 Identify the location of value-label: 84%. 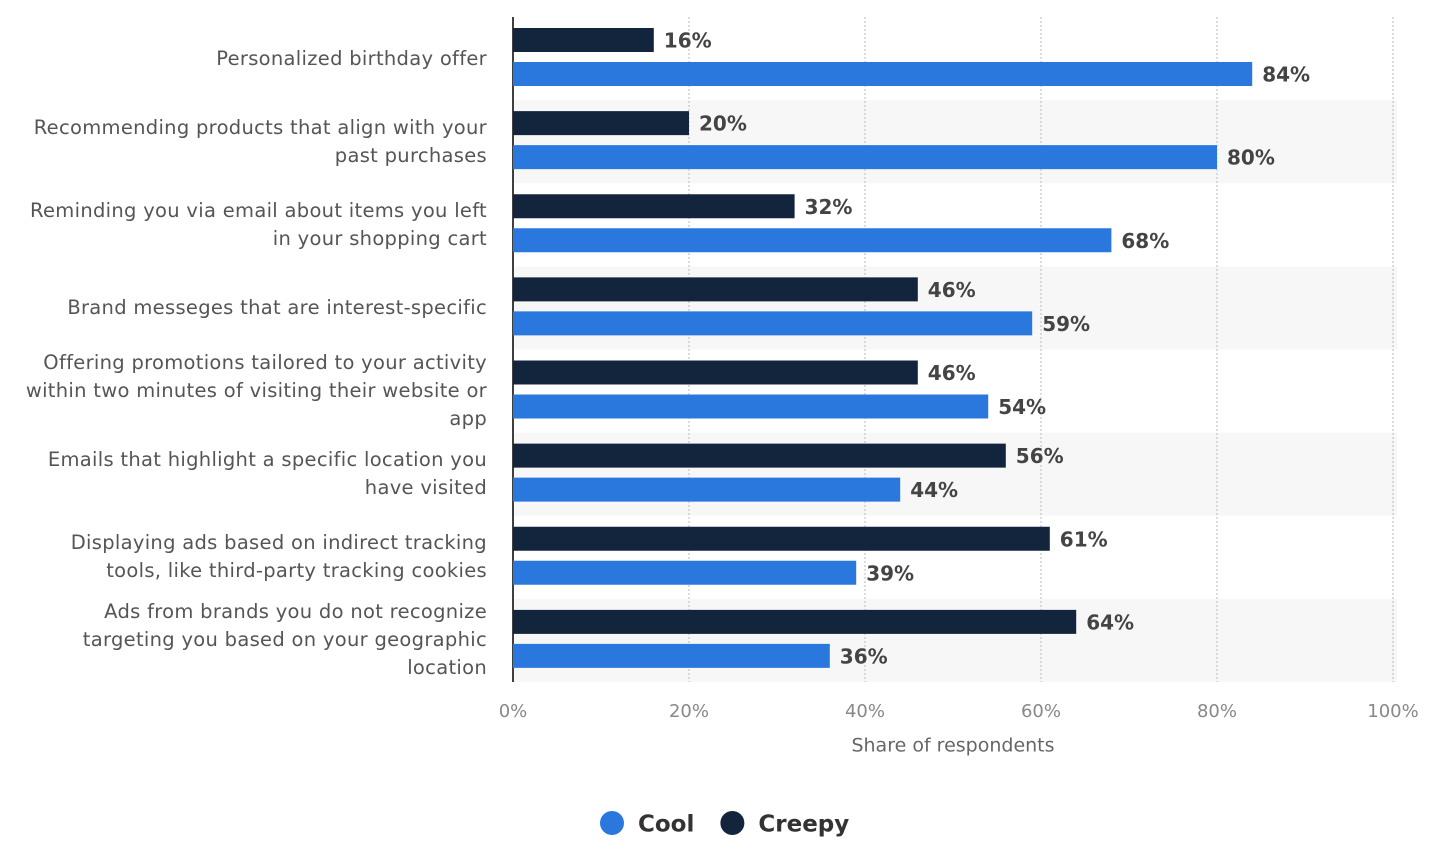
(1286, 75).